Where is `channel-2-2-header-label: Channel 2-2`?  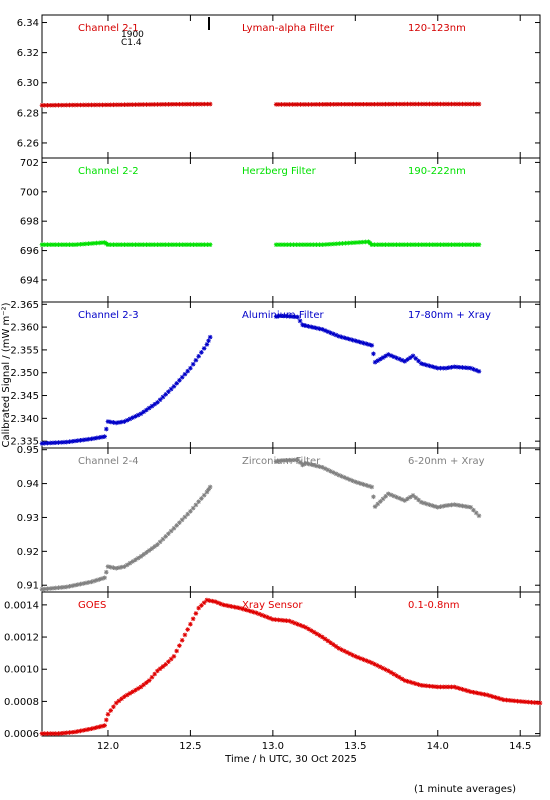
channel-2-2-header-label: Channel 2-2 is located at coordinates (108, 171).